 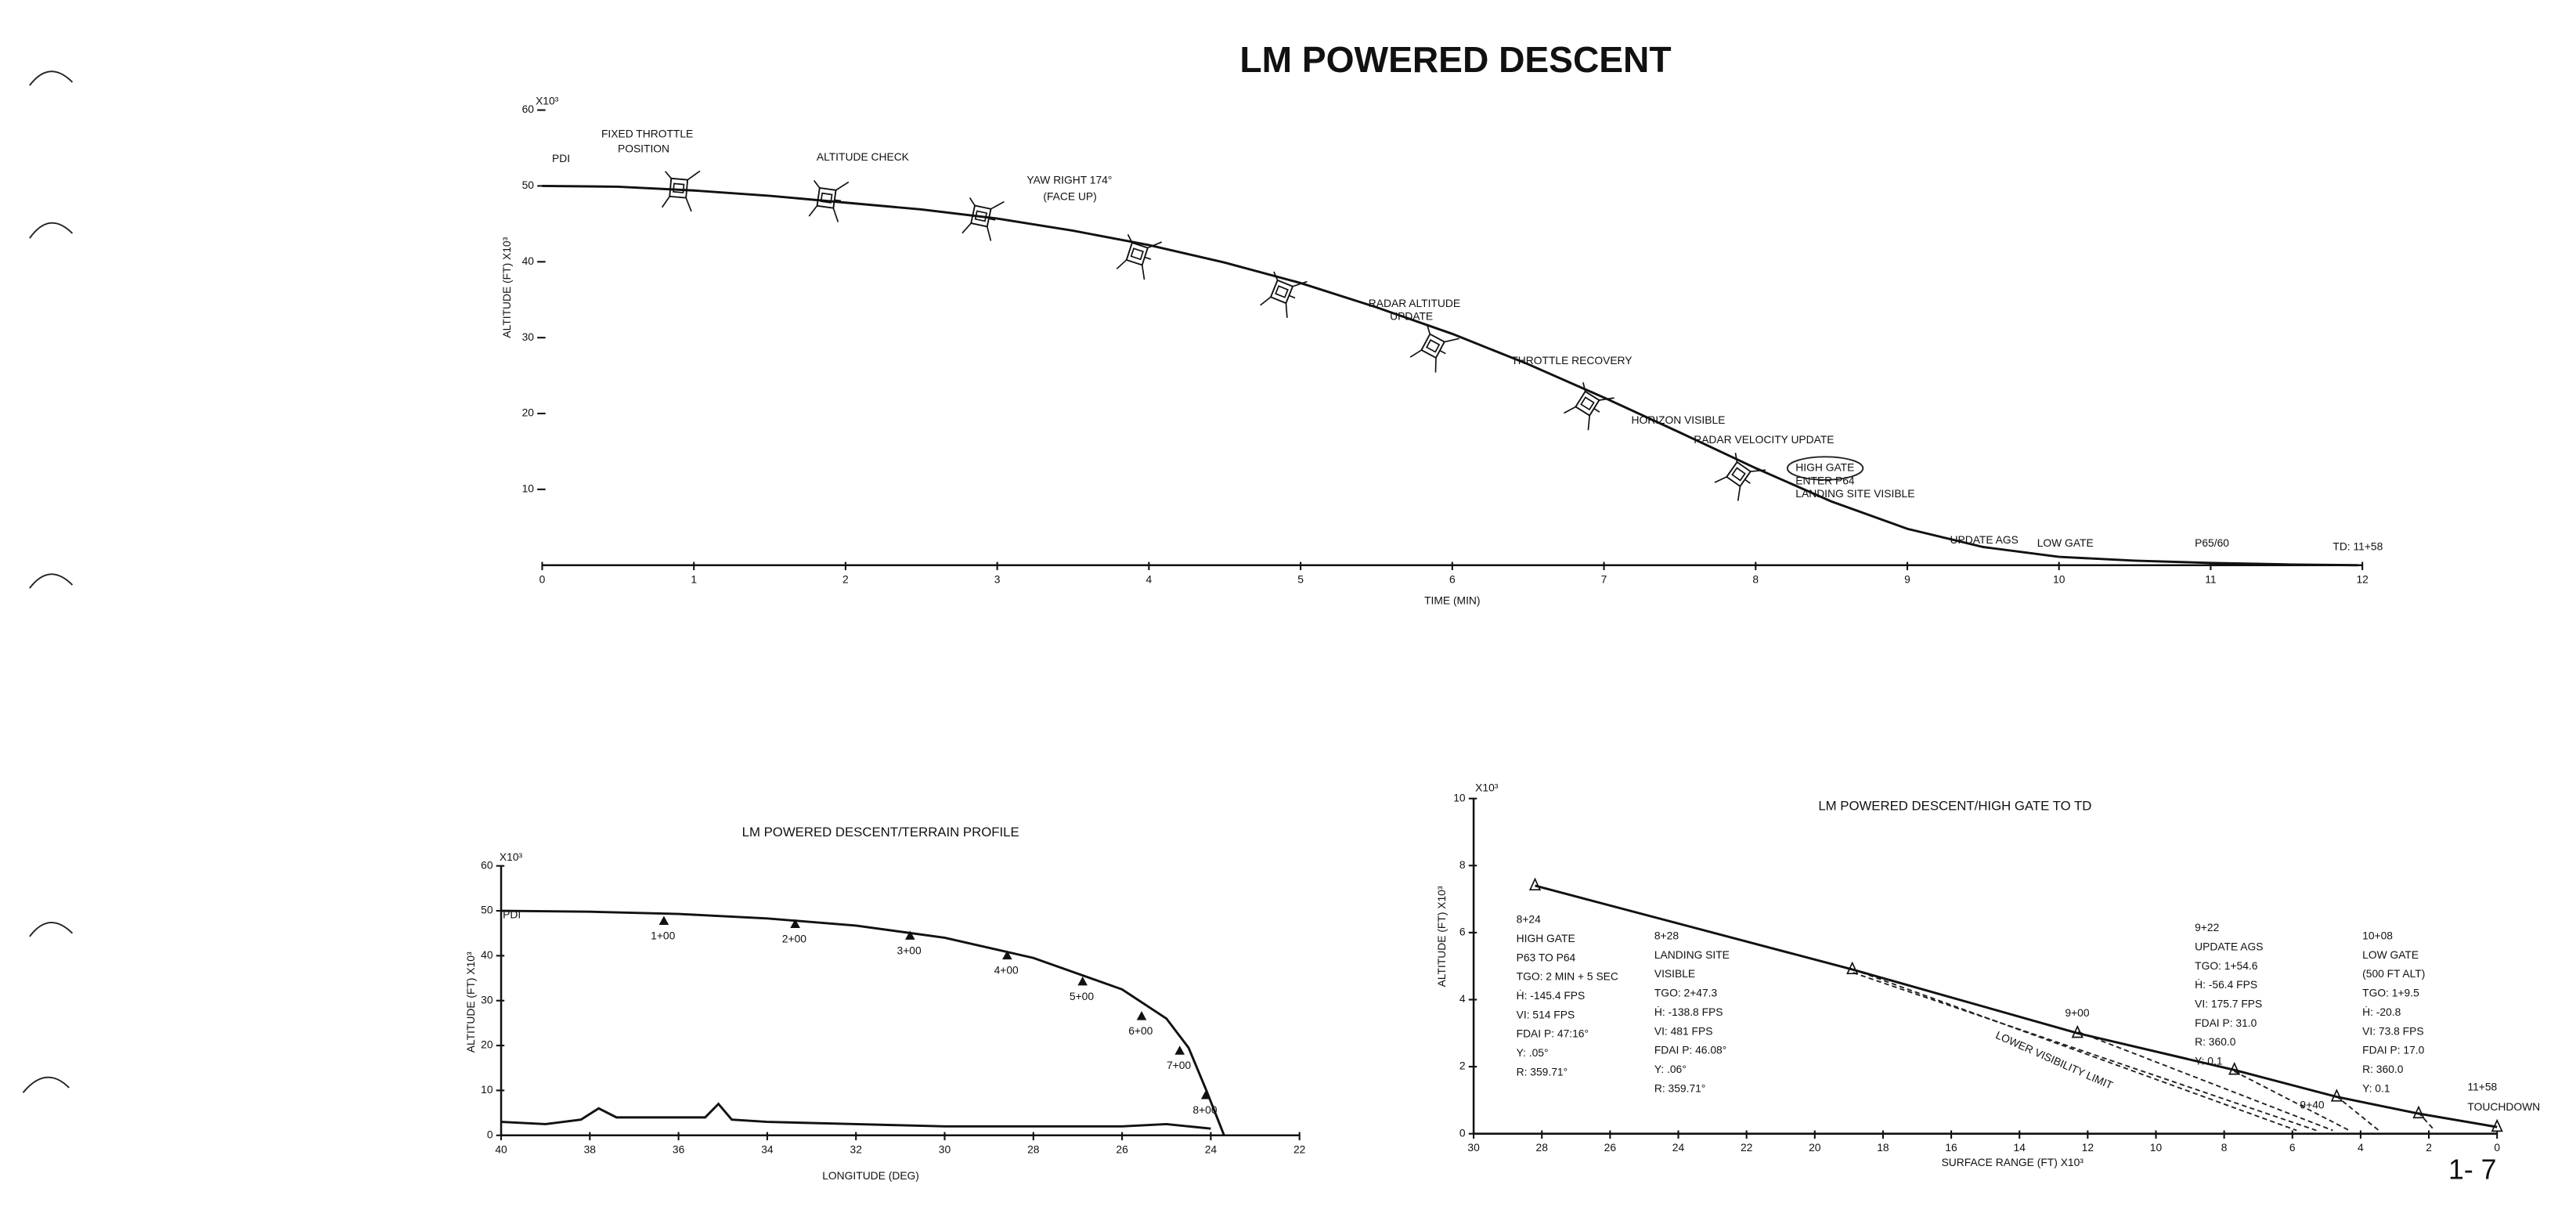 I want to click on y-tick-label: 20, so click(x=528, y=412).